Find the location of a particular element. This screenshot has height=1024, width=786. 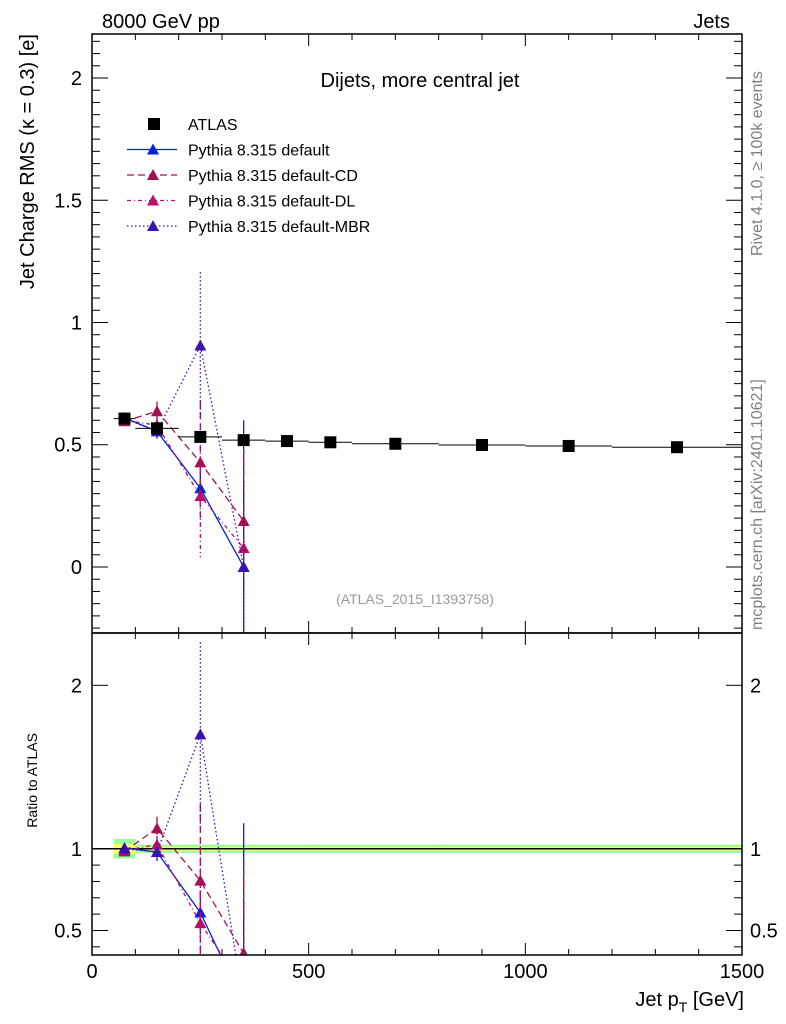

ratio-y-tick-label: 2 is located at coordinates (76, 686).